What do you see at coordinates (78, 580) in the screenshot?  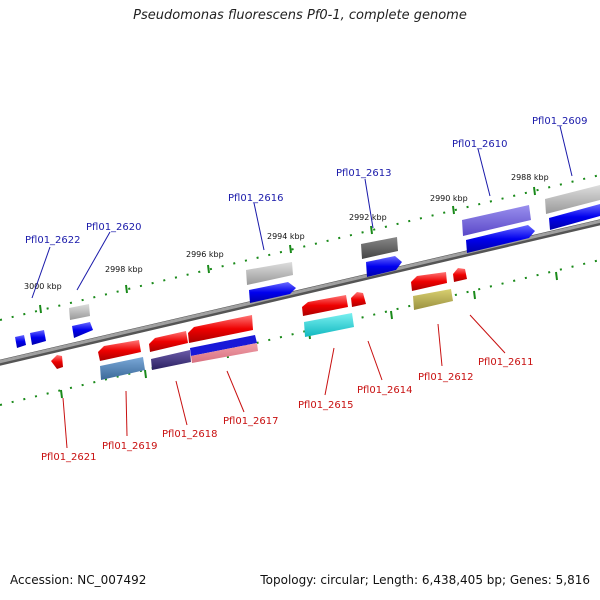 I see `accession-text: Accession: NC_007492` at bounding box center [78, 580].